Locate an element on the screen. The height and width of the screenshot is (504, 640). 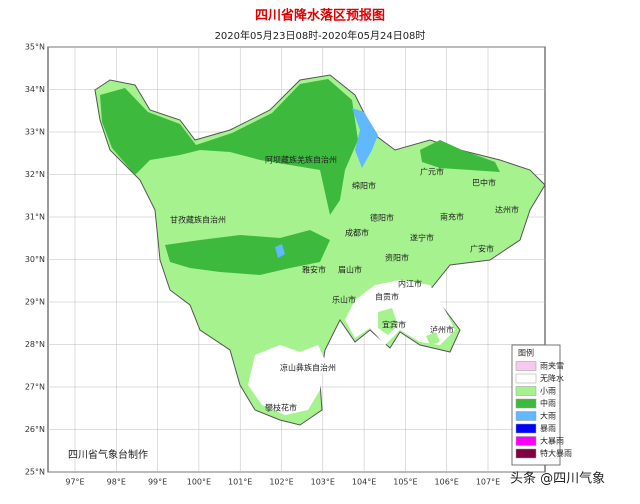
legend-title: 图例 is located at coordinates (526, 353).